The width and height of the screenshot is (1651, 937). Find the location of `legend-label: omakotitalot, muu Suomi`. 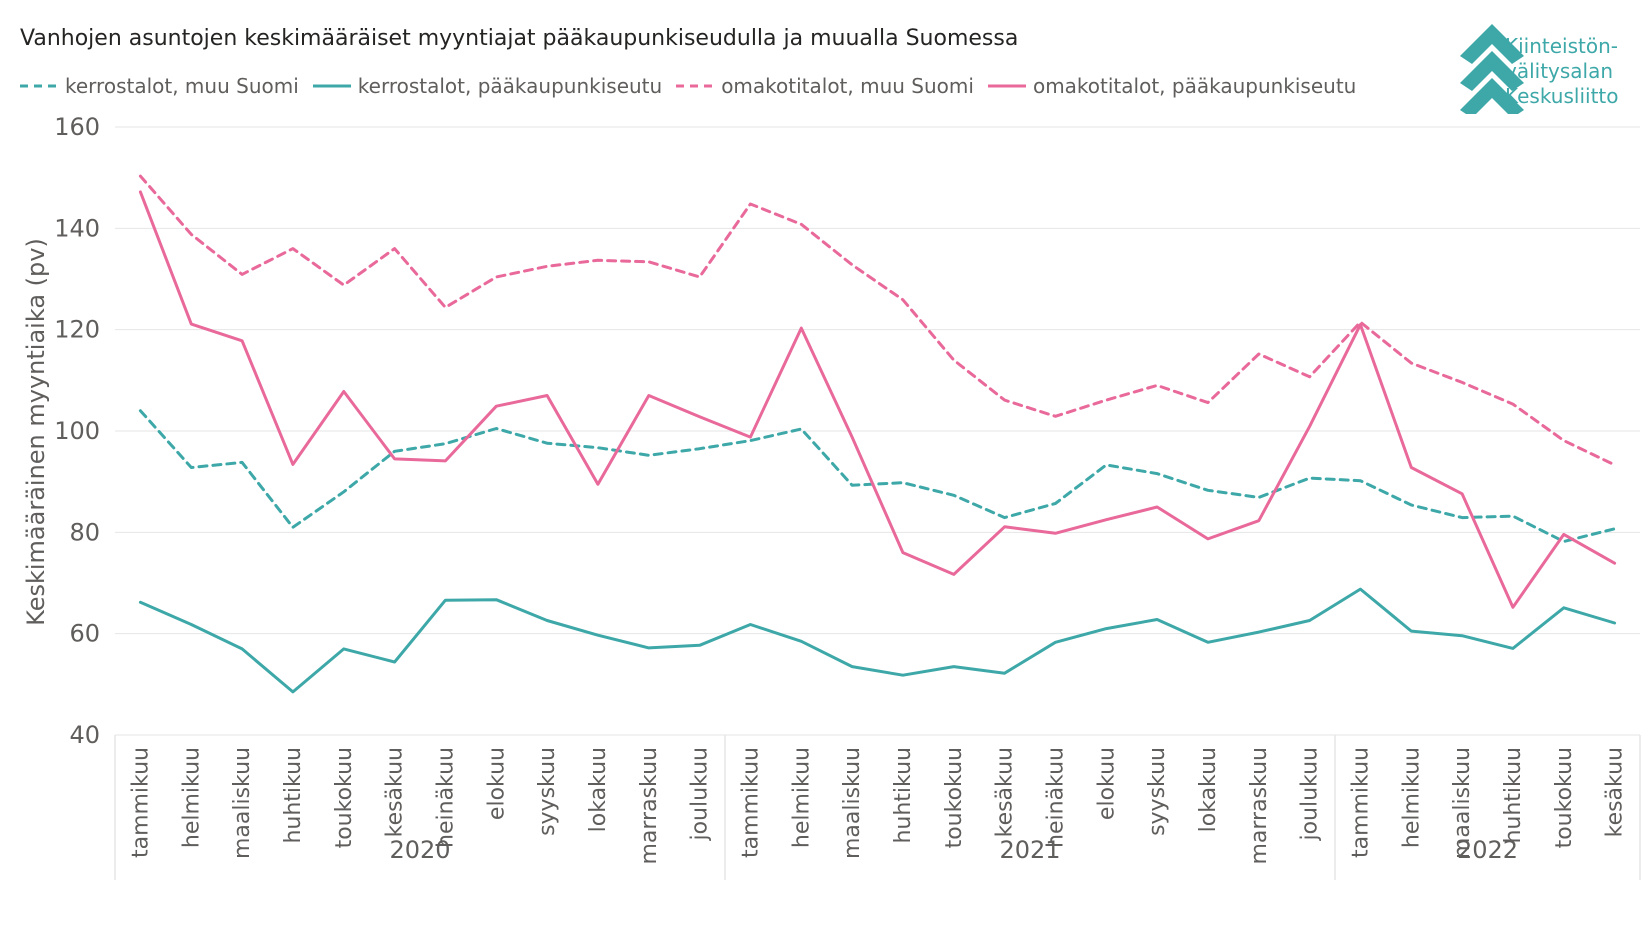

legend-label: omakotitalot, muu Suomi is located at coordinates (847, 86).